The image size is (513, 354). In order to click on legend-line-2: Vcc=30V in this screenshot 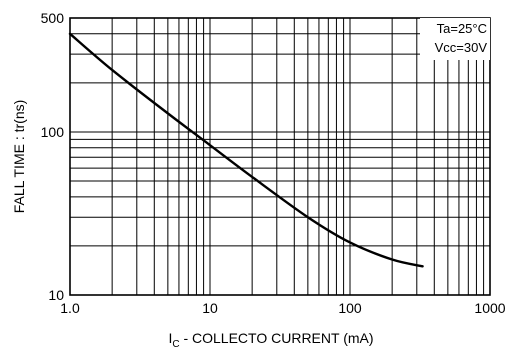, I will do `click(461, 47)`.